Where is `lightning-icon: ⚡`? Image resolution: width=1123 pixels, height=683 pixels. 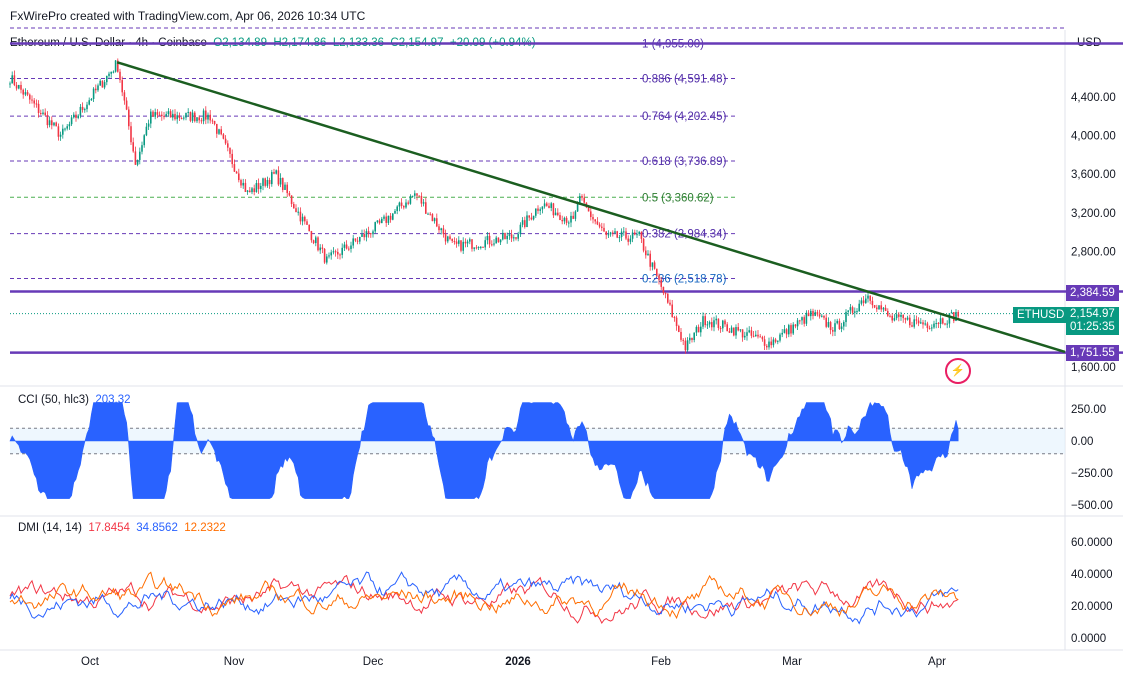
lightning-icon: ⚡ is located at coordinates (958, 371).